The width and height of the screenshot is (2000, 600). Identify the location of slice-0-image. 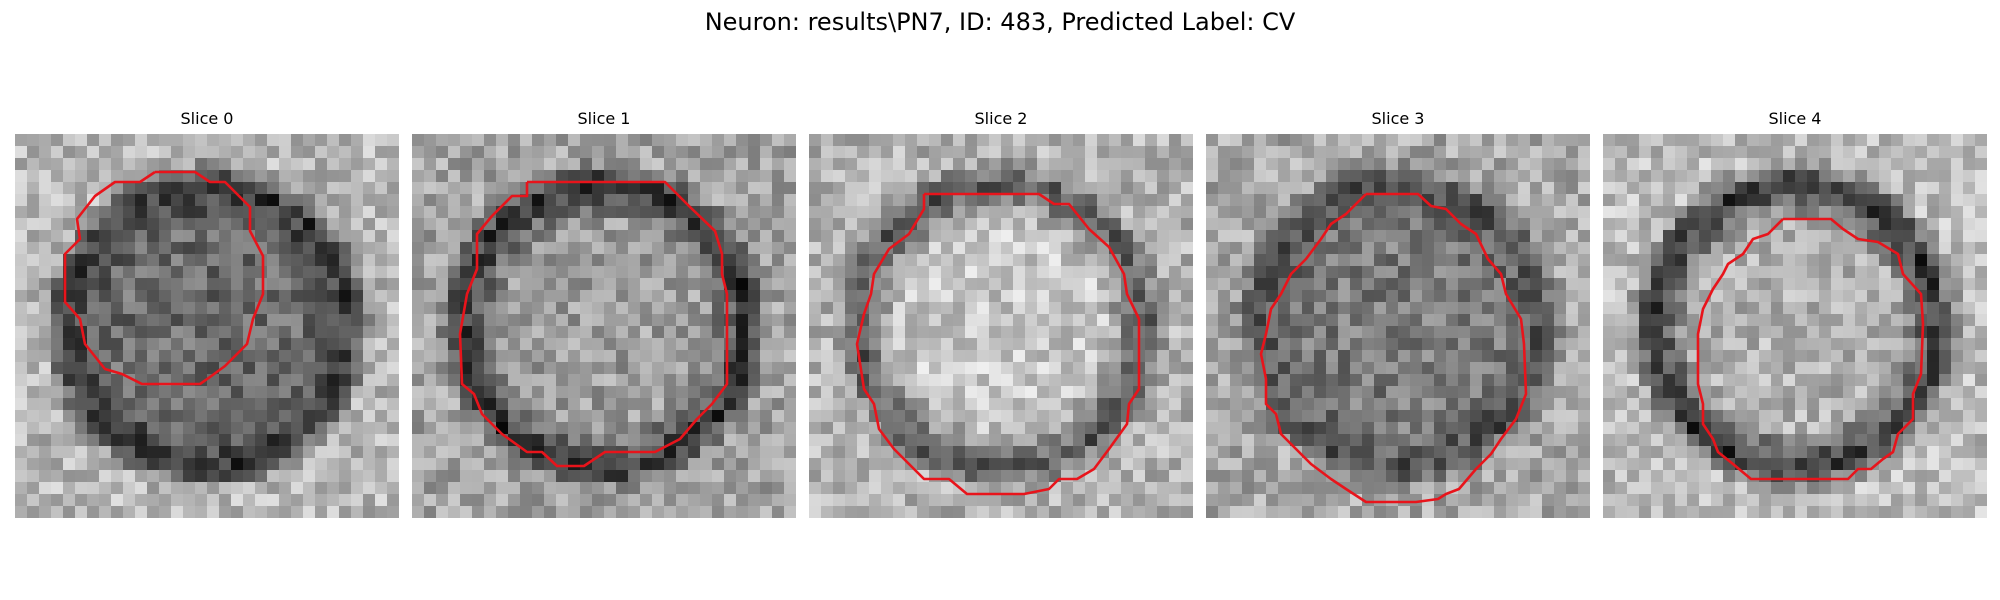
(207, 326).